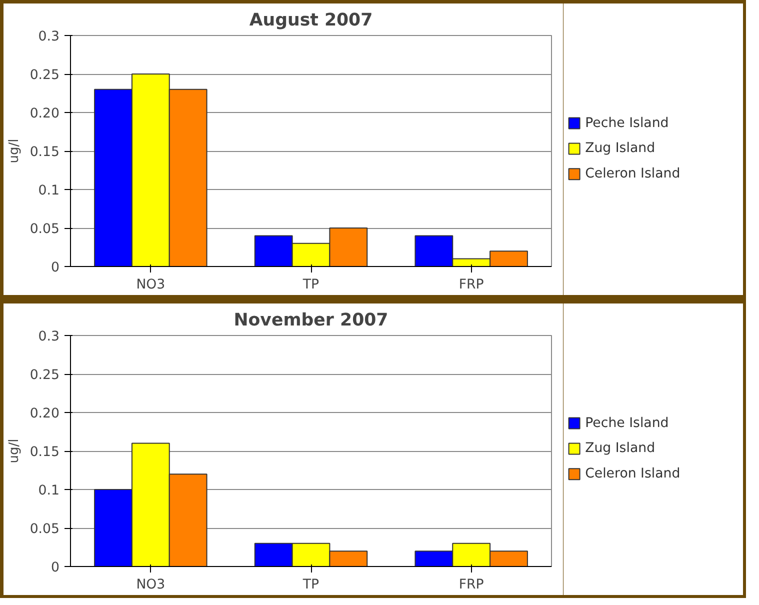  What do you see at coordinates (311, 20) in the screenshot?
I see `chart-title: August 2007` at bounding box center [311, 20].